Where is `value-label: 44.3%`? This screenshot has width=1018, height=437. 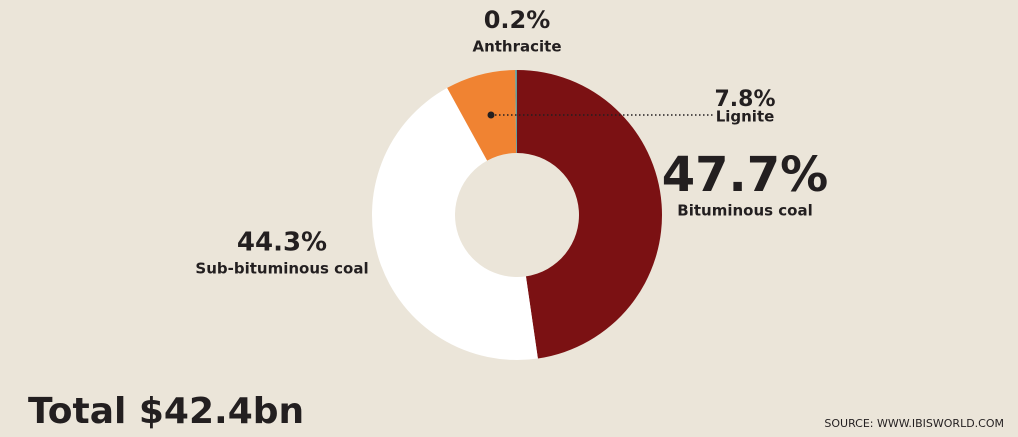 value-label: 44.3% is located at coordinates (282, 243).